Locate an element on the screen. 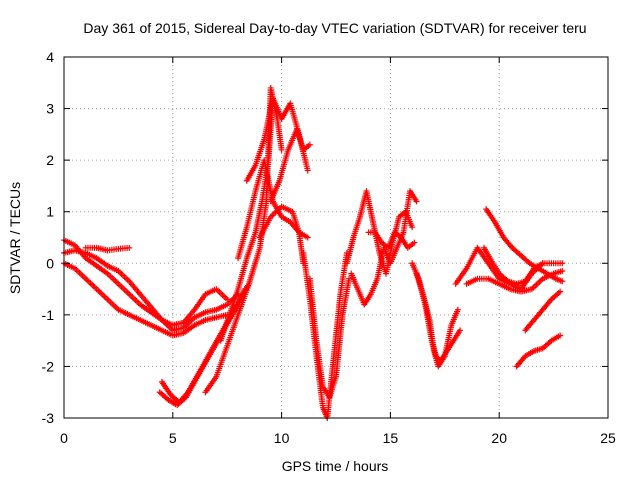 Image resolution: width=640 pixels, height=480 pixels. y-tick-label: 2 is located at coordinates (50, 160).